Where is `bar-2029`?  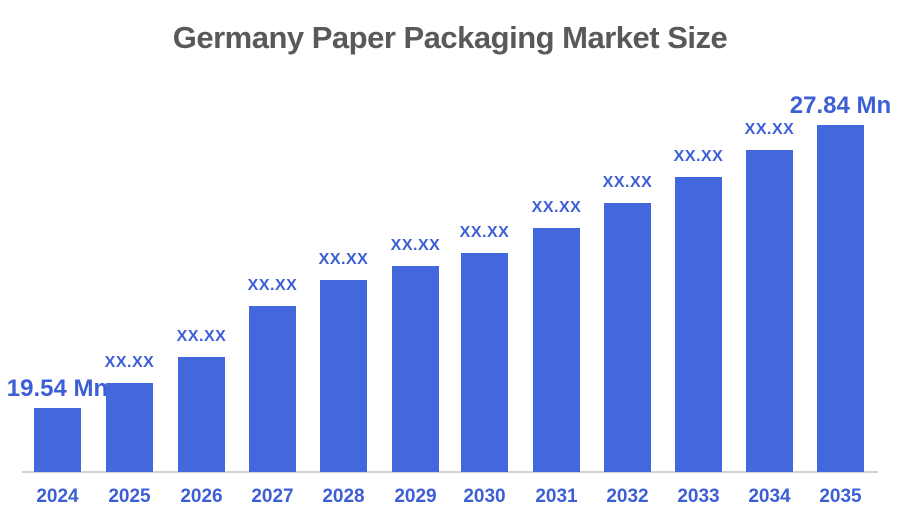 bar-2029 is located at coordinates (415, 369).